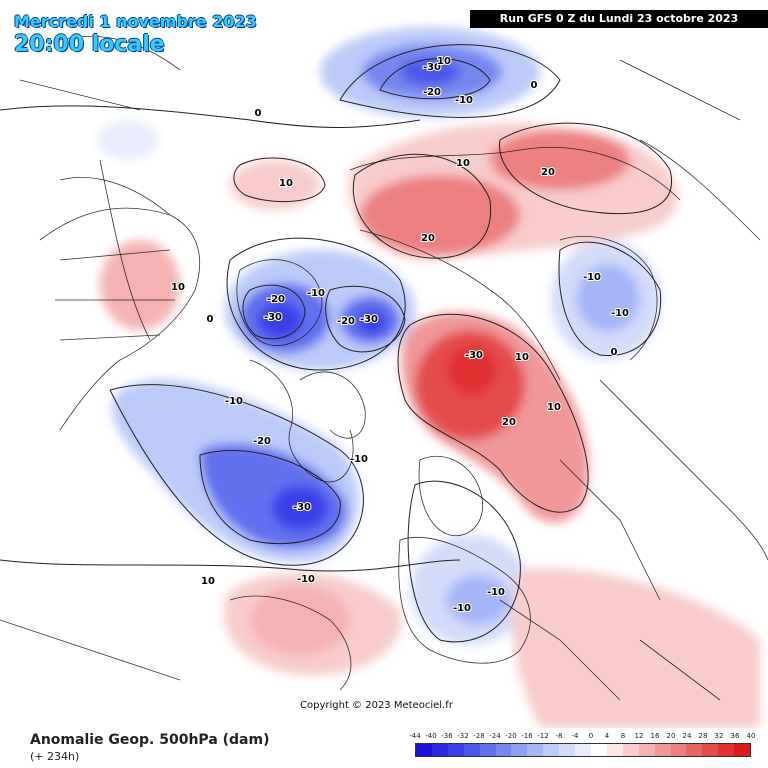 This screenshot has height=768, width=768. I want to click on legend-tick: -8, so click(559, 736).